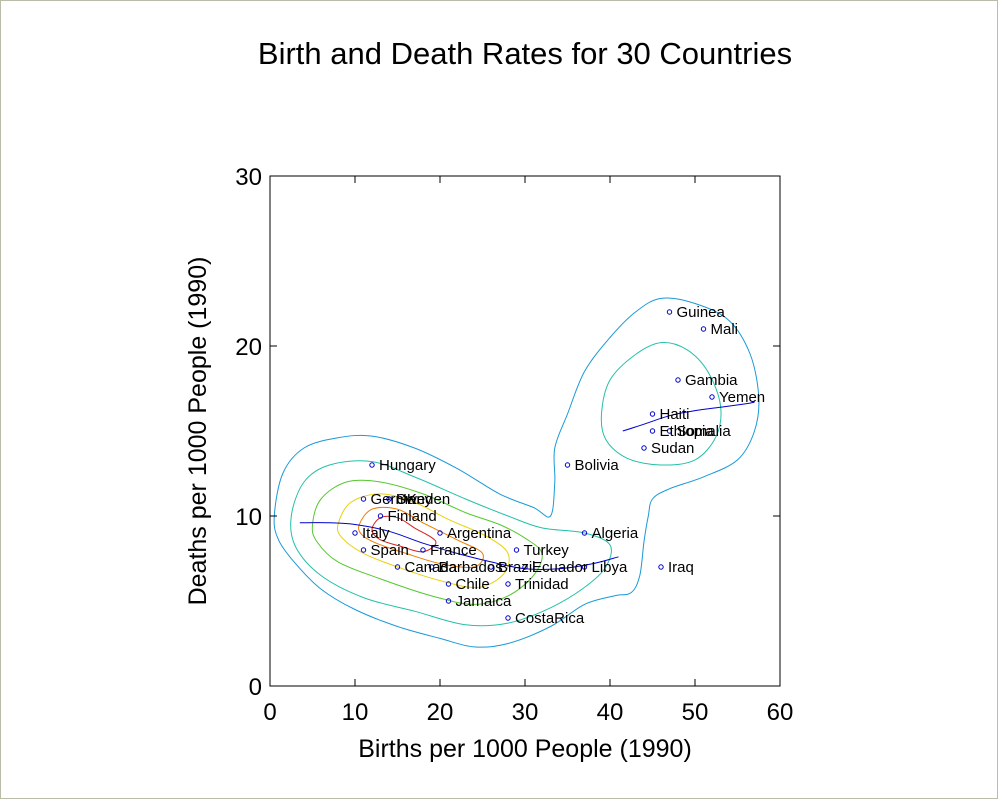  I want to click on x-tick-label: 60, so click(780, 712).